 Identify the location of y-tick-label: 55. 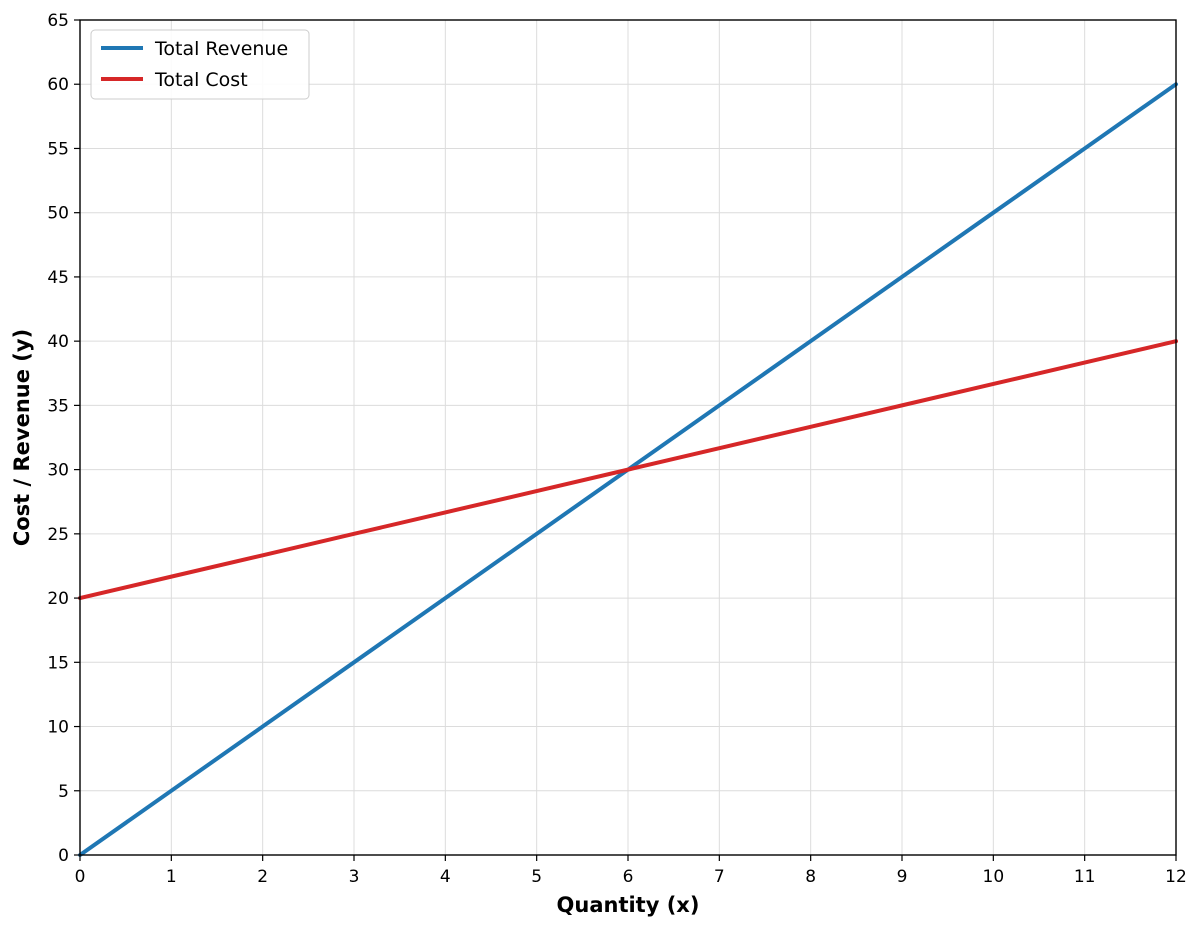
(58, 149).